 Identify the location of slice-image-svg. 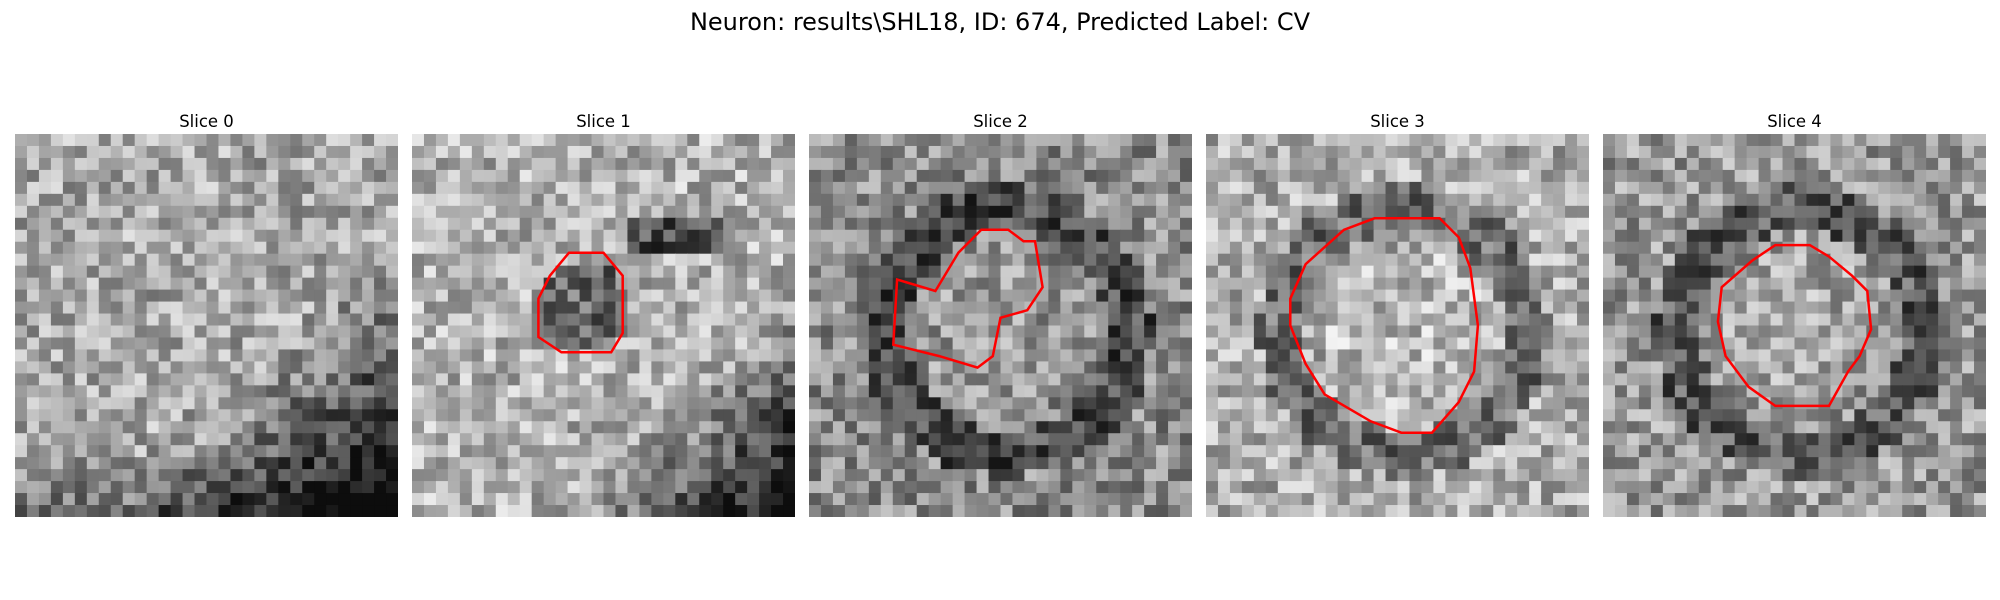
(1000, 325).